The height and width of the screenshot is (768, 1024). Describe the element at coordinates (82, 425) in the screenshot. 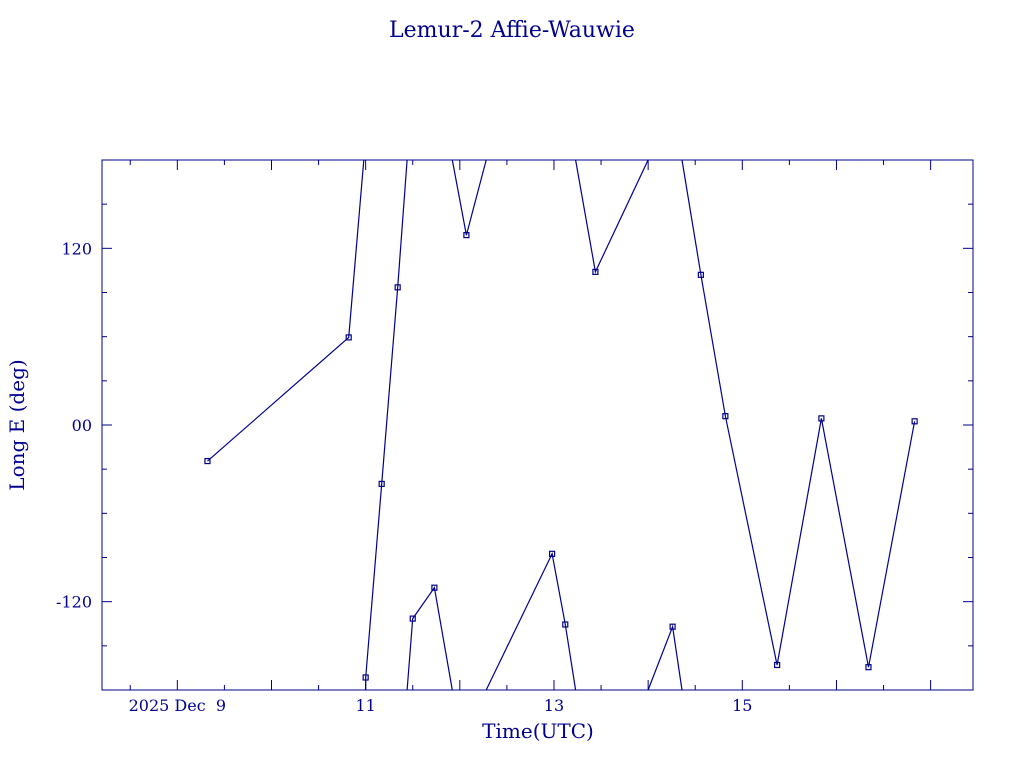

I see `y-tick-label: 00` at that location.